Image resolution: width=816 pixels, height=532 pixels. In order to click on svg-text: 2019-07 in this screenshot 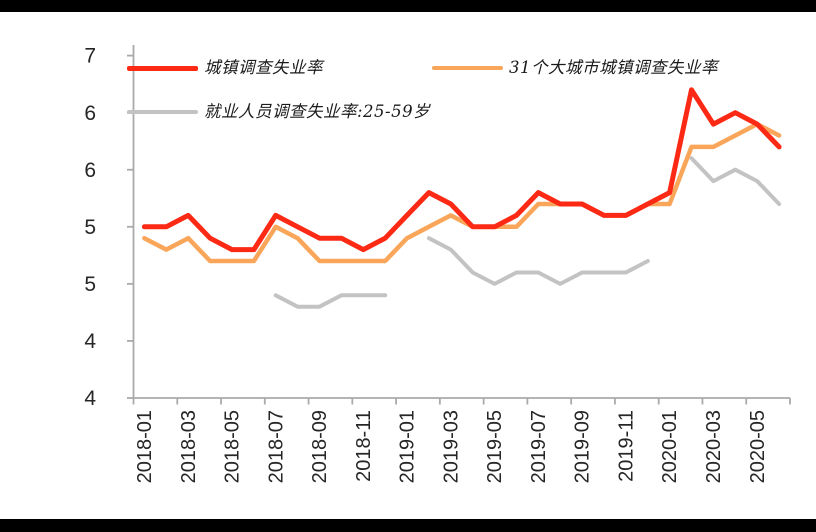, I will do `click(539, 446)`.